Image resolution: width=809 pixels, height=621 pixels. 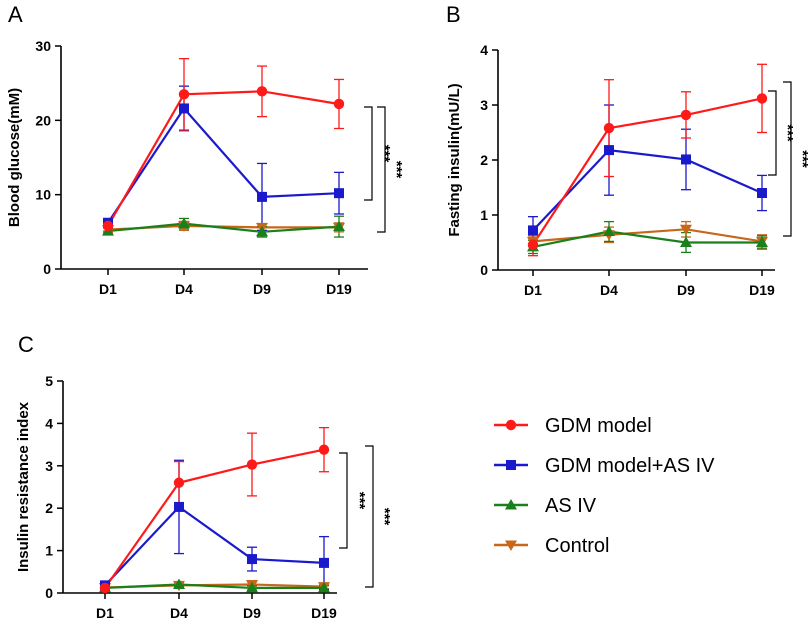 I want to click on legend-label: Control, so click(x=577, y=546).